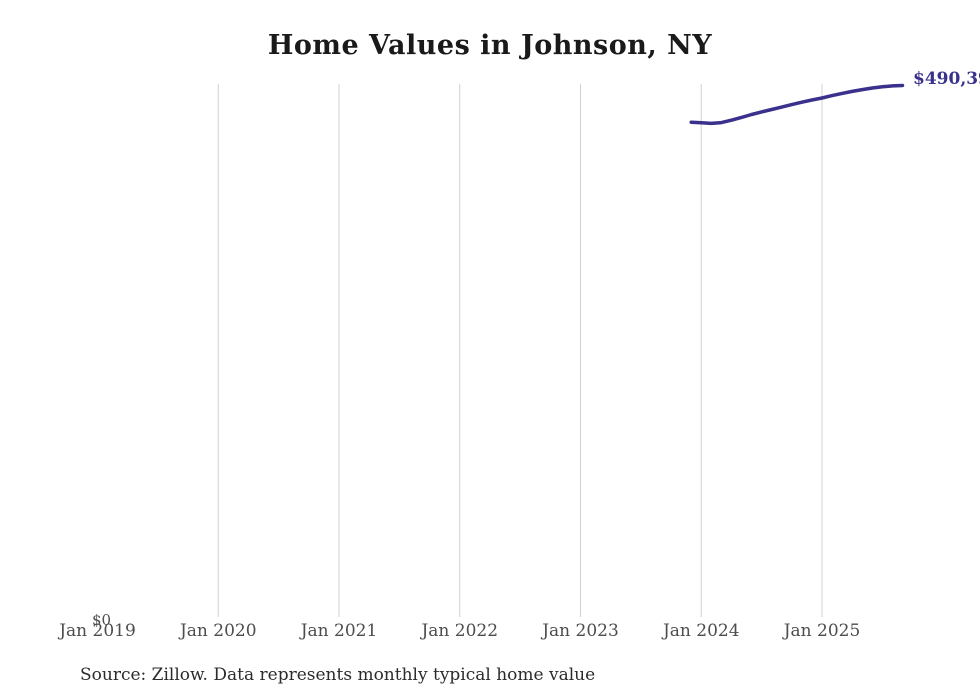  I want to click on y-axis-zero-label: $0, so click(102, 620).